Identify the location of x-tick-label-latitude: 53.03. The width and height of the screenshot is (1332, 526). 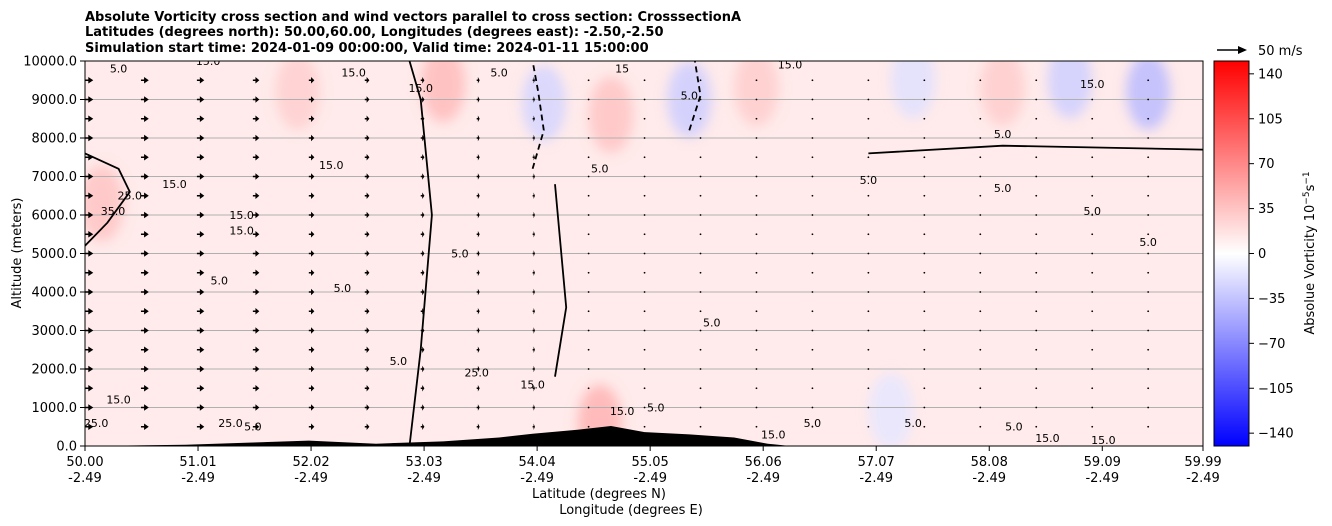
(423, 462).